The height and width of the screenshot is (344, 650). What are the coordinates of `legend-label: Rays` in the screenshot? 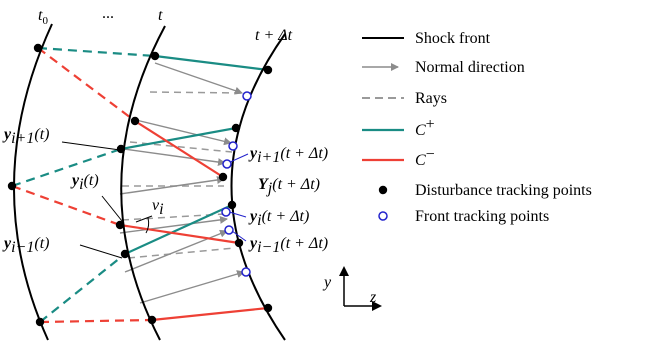 It's located at (431, 98).